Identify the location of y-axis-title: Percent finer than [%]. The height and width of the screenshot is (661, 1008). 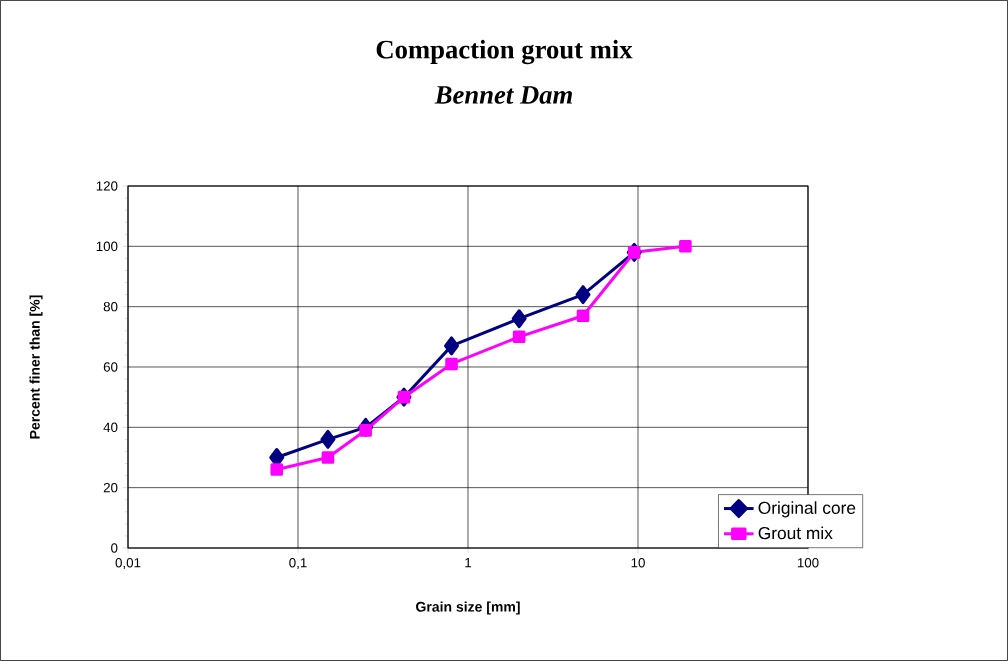
(36, 367).